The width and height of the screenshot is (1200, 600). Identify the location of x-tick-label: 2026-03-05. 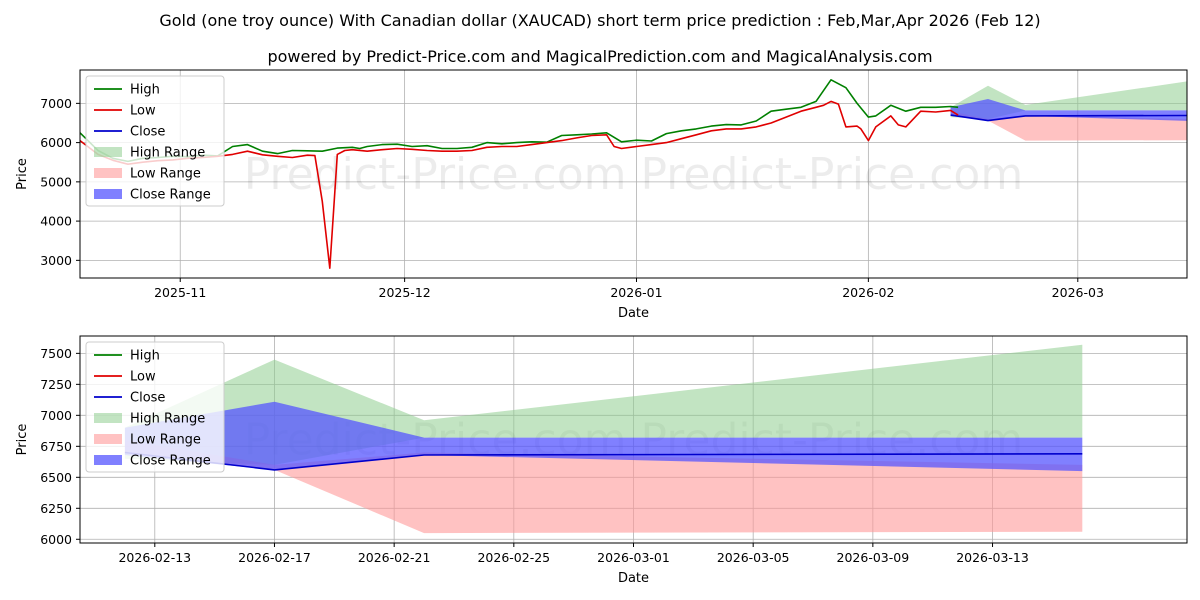
(753, 557).